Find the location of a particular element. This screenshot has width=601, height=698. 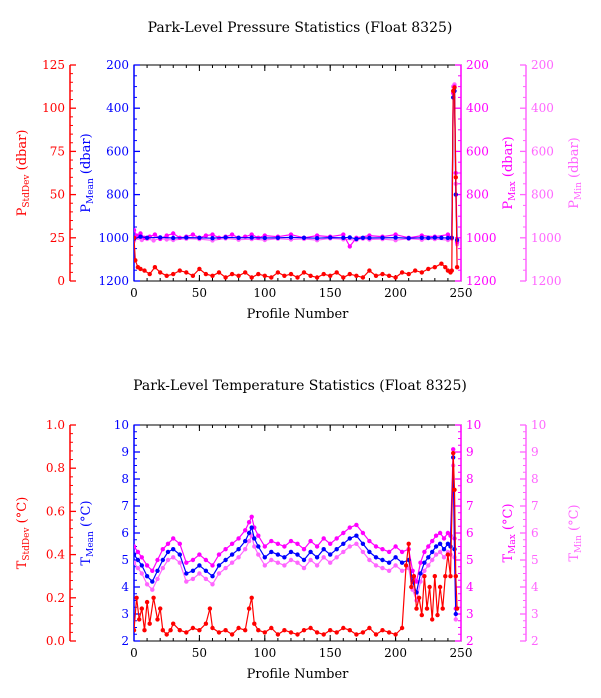

y-tick-label-max: 5 is located at coordinates (470, 560).